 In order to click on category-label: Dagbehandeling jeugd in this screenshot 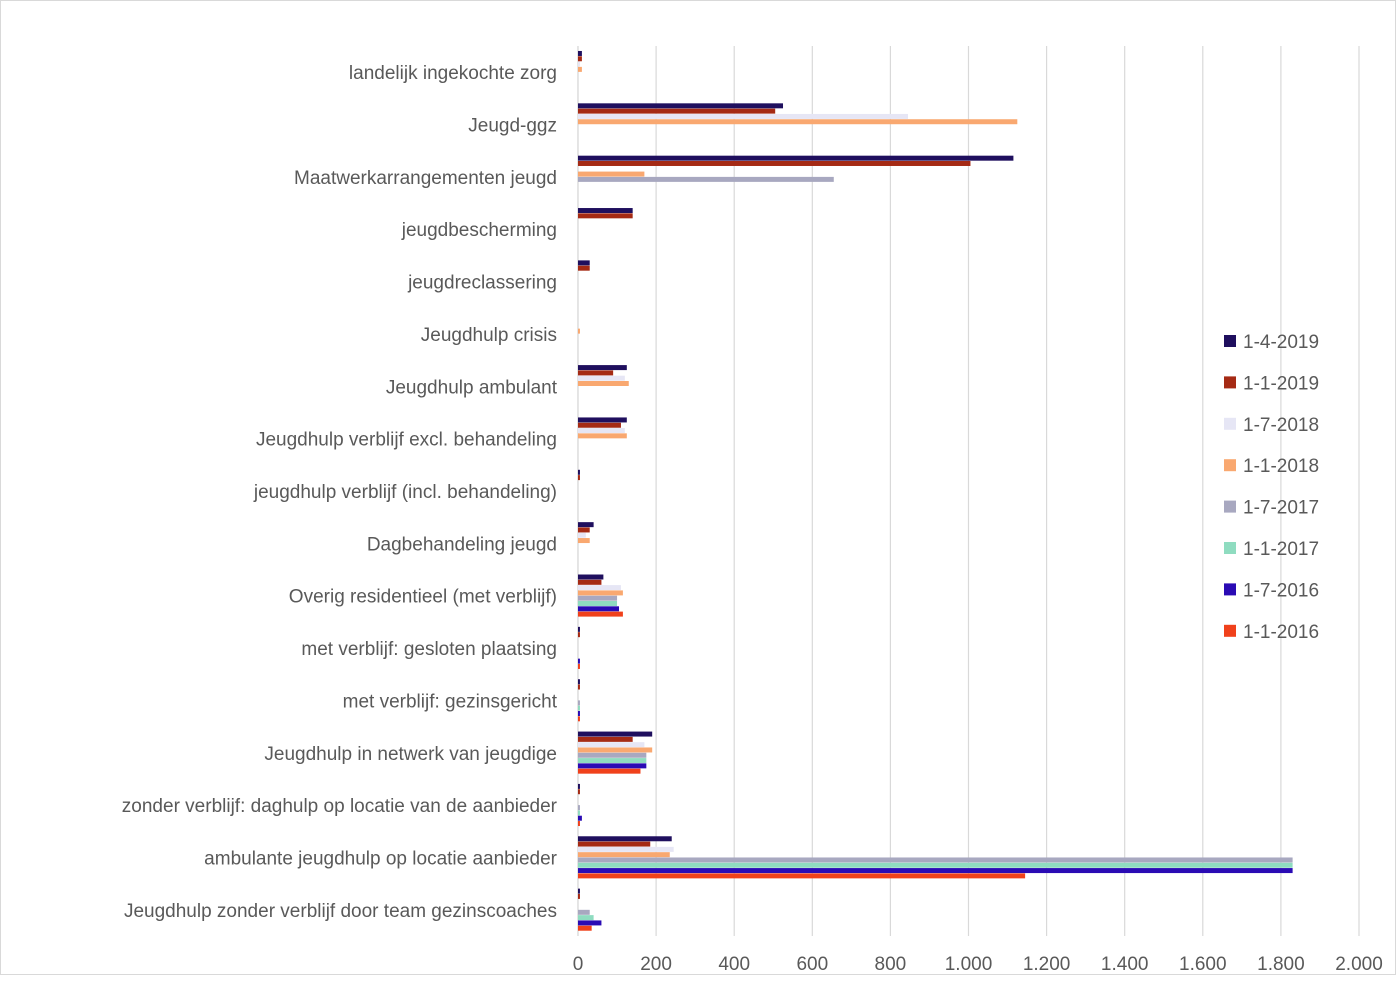, I will do `click(462, 544)`.